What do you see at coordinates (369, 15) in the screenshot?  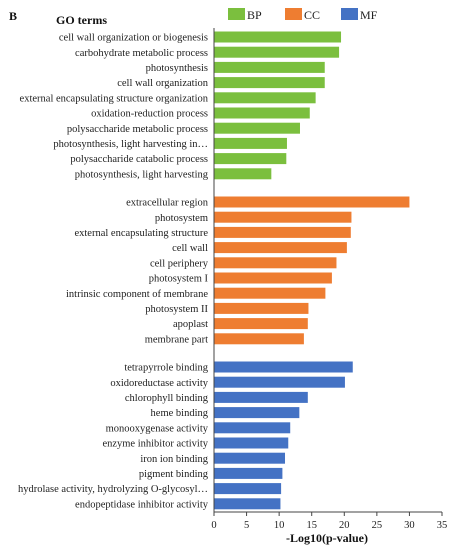 I see `legend-label-mf: MF` at bounding box center [369, 15].